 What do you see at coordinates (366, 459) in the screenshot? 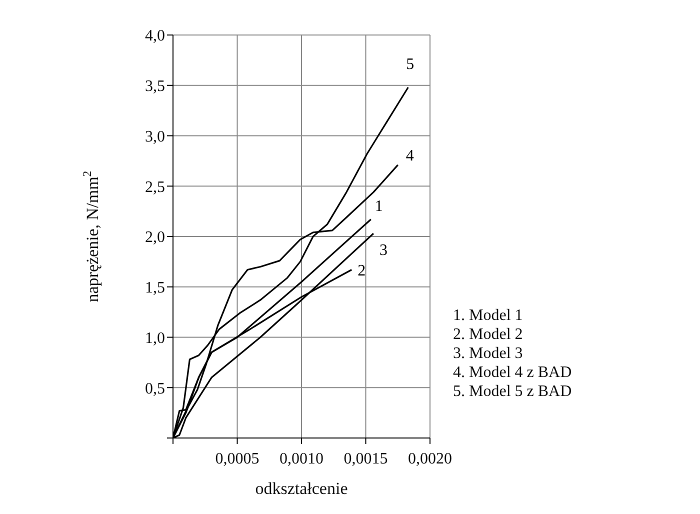
I see `x-tick-label: 0,0015` at bounding box center [366, 459].